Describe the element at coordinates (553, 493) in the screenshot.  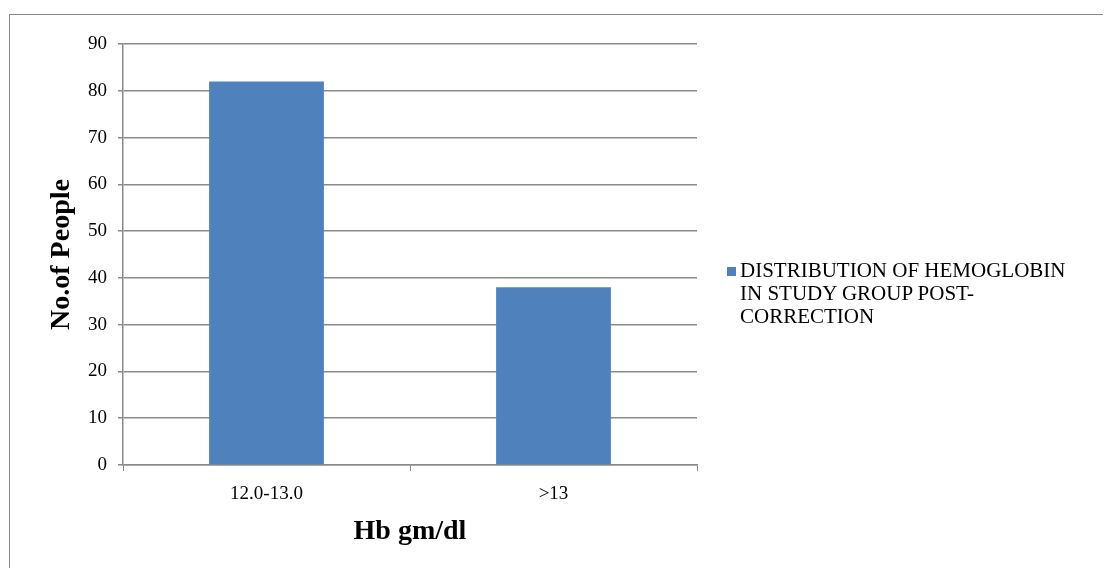
I see `x-tick-label: >13` at that location.